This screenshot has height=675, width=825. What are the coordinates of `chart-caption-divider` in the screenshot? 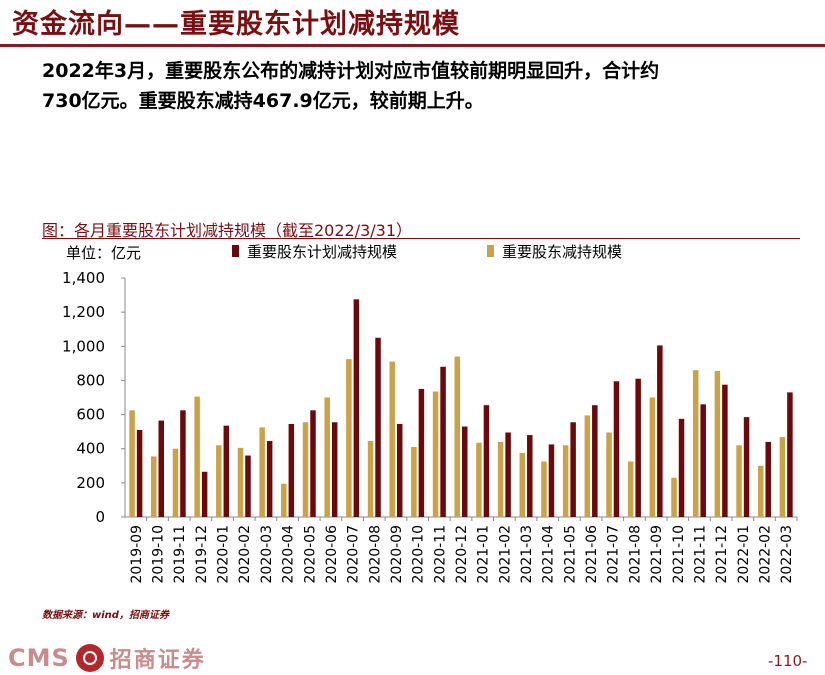 It's located at (421, 238).